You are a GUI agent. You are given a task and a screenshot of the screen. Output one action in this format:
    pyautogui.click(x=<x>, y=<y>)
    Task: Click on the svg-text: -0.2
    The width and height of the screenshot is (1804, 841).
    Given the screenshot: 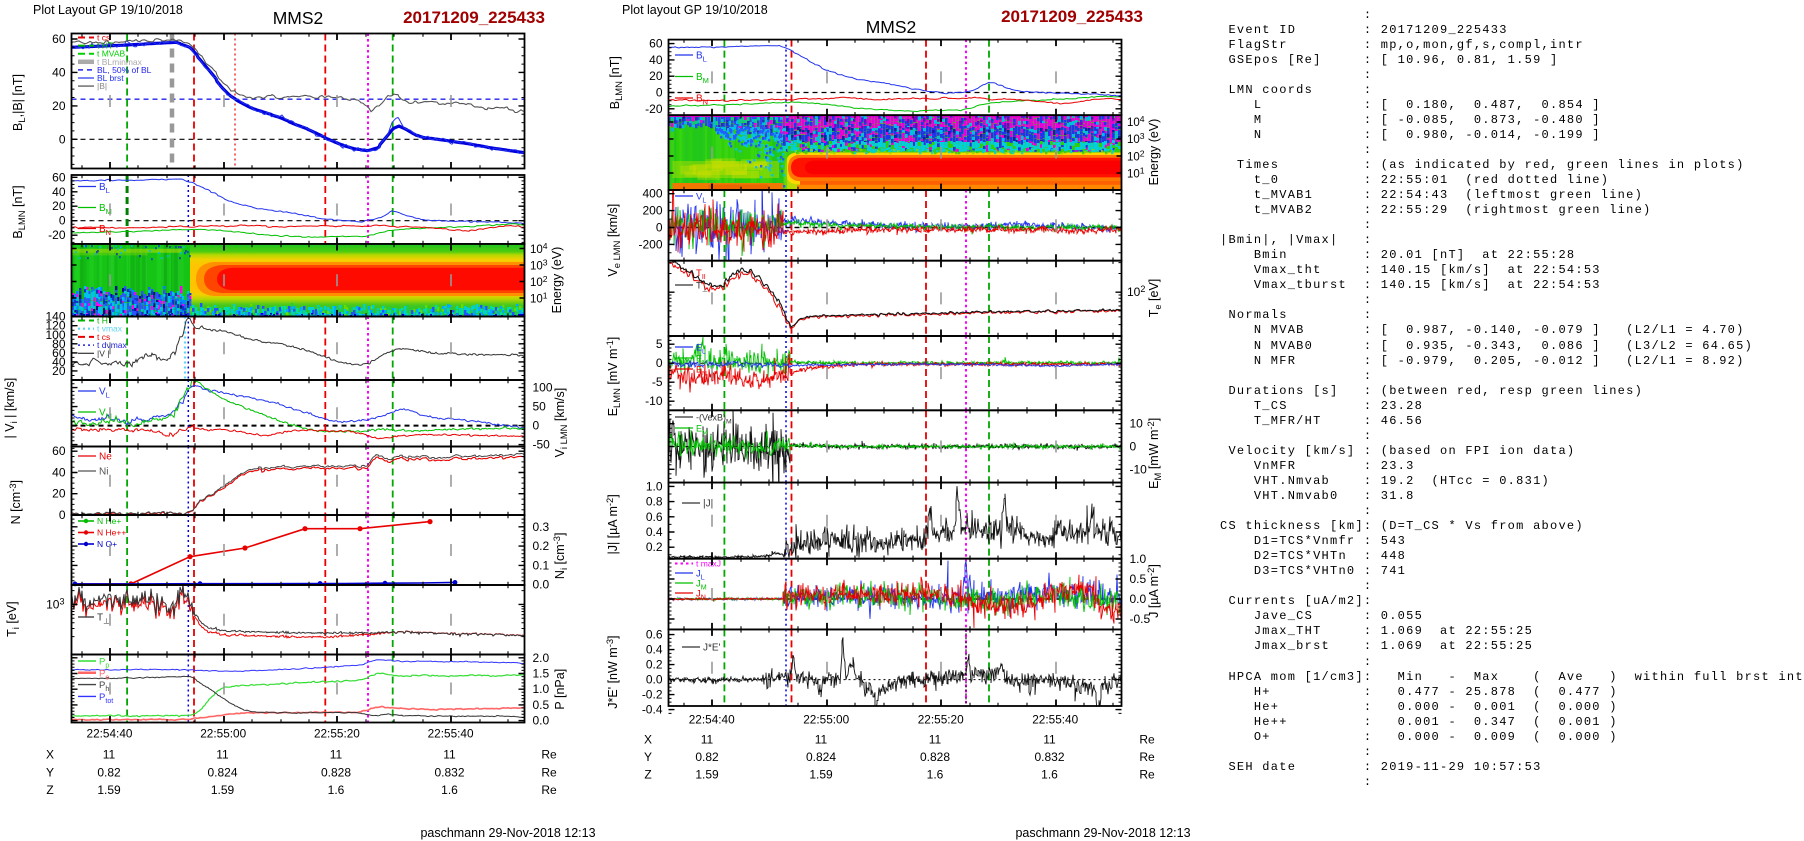 What is the action you would take?
    pyautogui.click(x=652, y=695)
    